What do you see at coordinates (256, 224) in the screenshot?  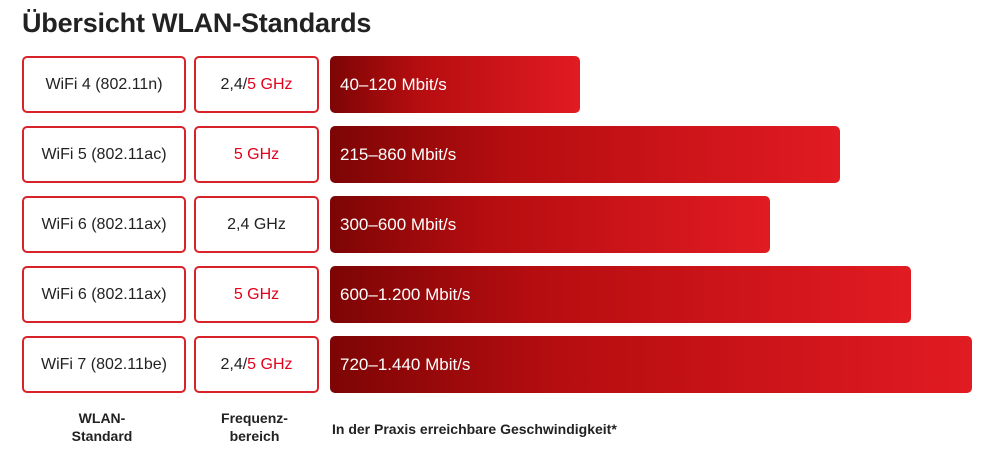 I see `frequency-label: 2,4 GHz` at bounding box center [256, 224].